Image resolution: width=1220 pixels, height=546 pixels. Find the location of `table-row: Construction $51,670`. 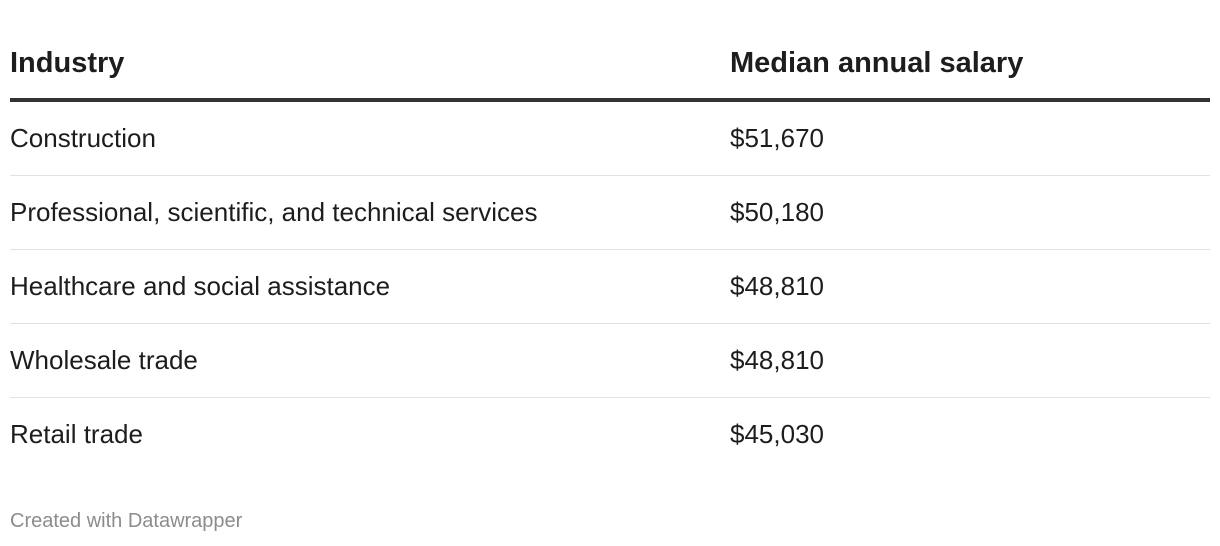

table-row: Construction $51,670 is located at coordinates (610, 138).